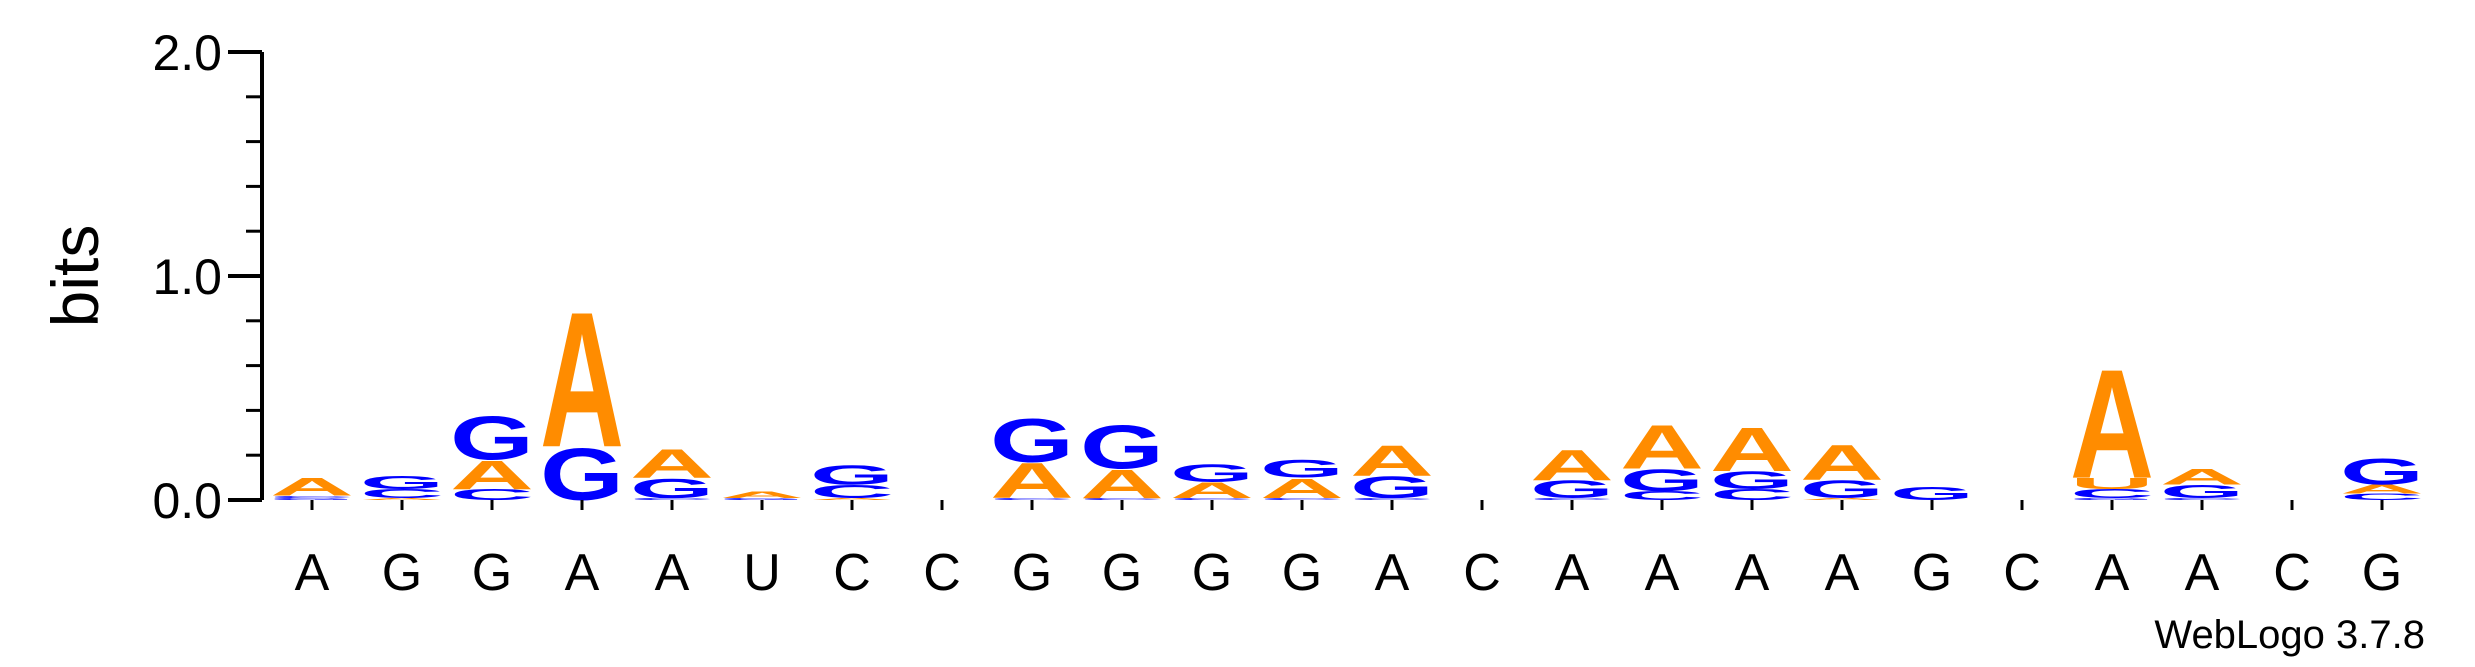 This screenshot has width=2475, height=667. What do you see at coordinates (2289, 635) in the screenshot?
I see `weblogo-credit: WebLogo 3.7.8` at bounding box center [2289, 635].